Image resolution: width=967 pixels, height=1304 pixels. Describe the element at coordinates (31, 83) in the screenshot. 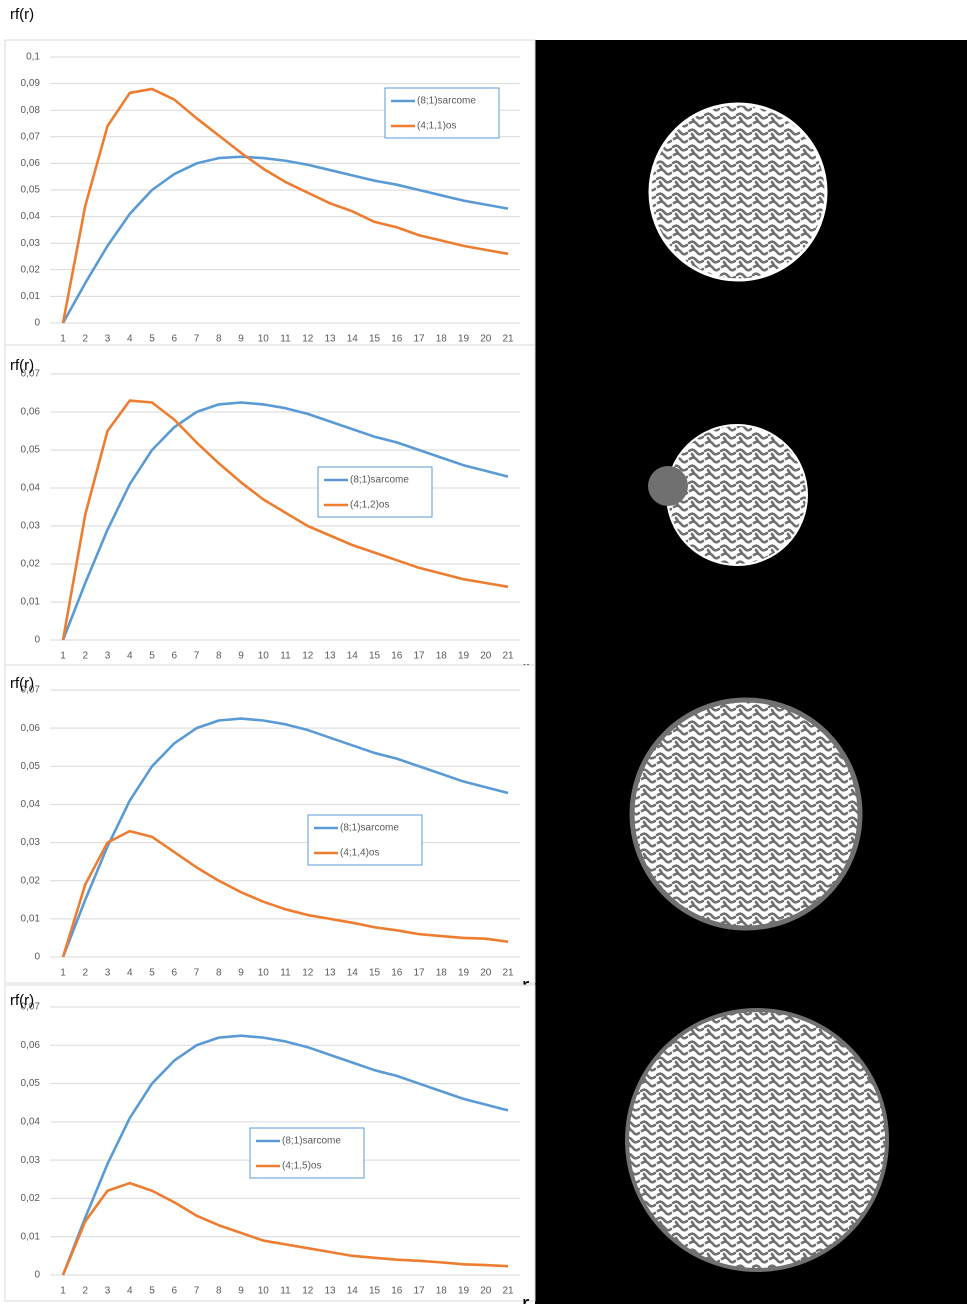

I see `y-tick-label: 0,09` at that location.